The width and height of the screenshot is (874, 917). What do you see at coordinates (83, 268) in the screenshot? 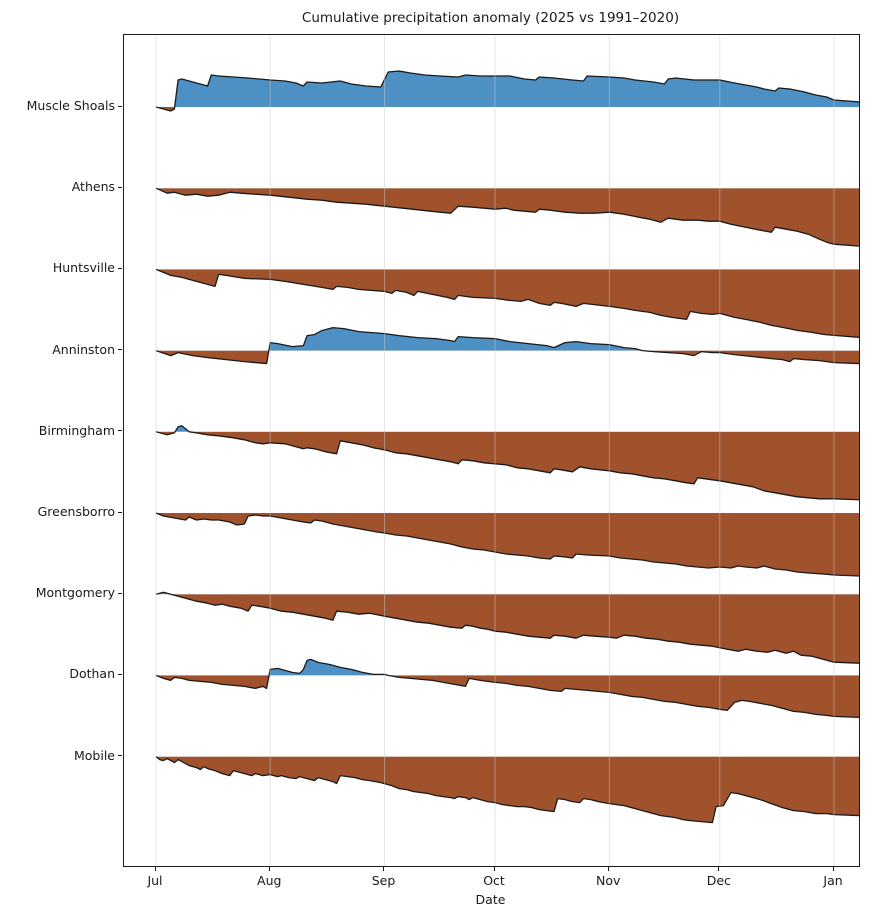
I see `y-tick-label-huntsville: Huntsville` at bounding box center [83, 268].